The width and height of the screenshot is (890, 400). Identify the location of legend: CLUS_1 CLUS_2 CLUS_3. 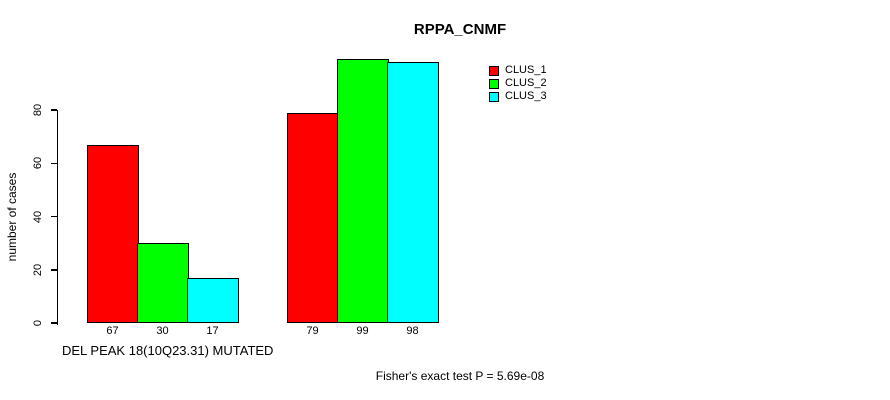
(518, 83).